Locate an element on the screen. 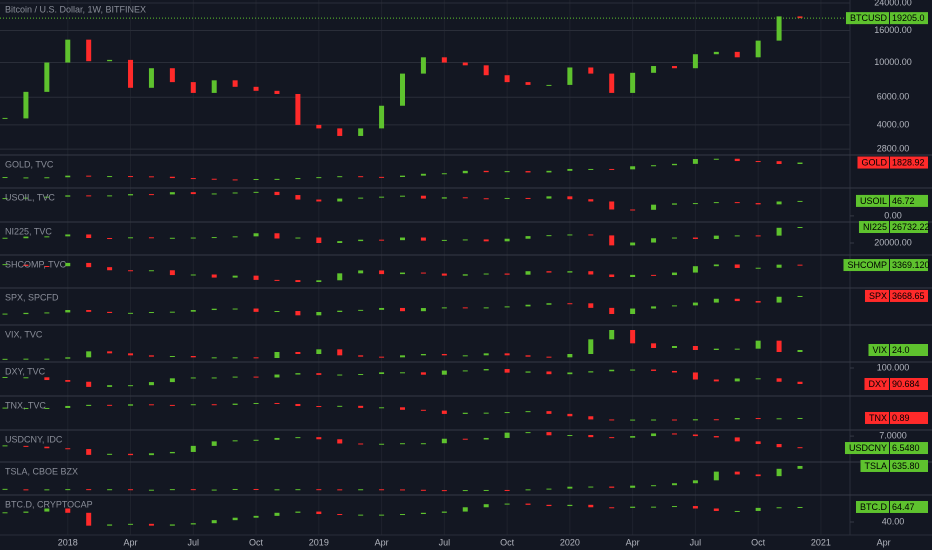  tag-value: 46.72 is located at coordinates (903, 201).